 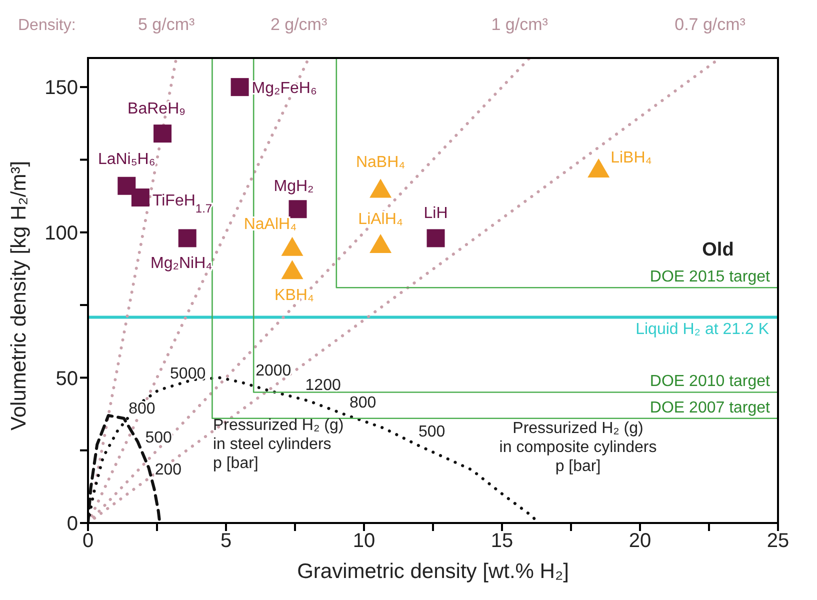 I want to click on annotation: BaReH₉, so click(x=157, y=109).